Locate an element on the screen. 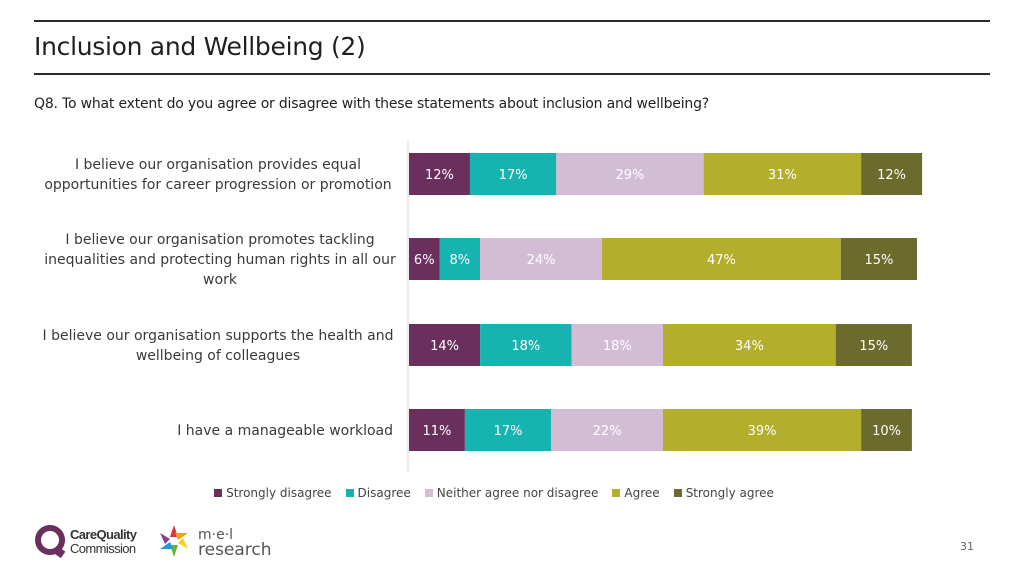 The image size is (1024, 575). category-label: I have a manageable workload is located at coordinates (285, 431).